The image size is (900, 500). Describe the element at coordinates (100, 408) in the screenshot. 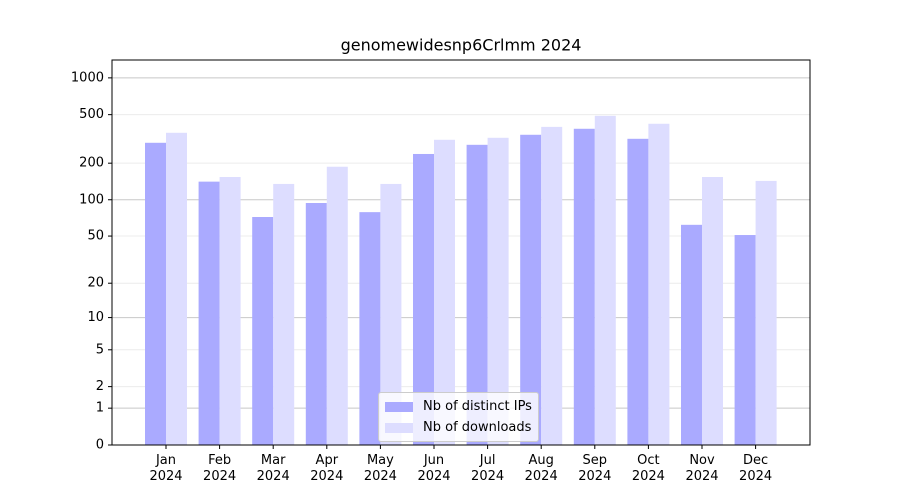

I see `y-tick-label: 1` at that location.